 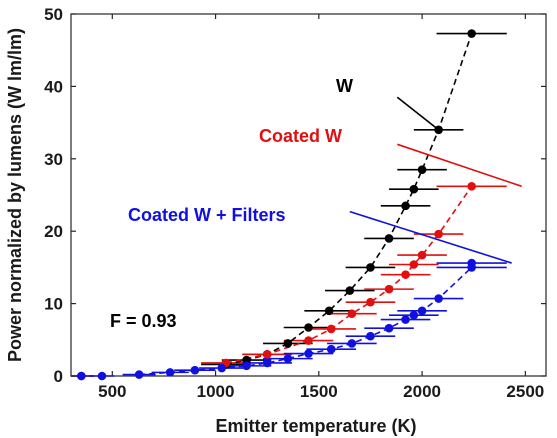 What do you see at coordinates (15, 195) in the screenshot?
I see `y-axis-label: Power normalized by lumens (W lm/lm)` at bounding box center [15, 195].